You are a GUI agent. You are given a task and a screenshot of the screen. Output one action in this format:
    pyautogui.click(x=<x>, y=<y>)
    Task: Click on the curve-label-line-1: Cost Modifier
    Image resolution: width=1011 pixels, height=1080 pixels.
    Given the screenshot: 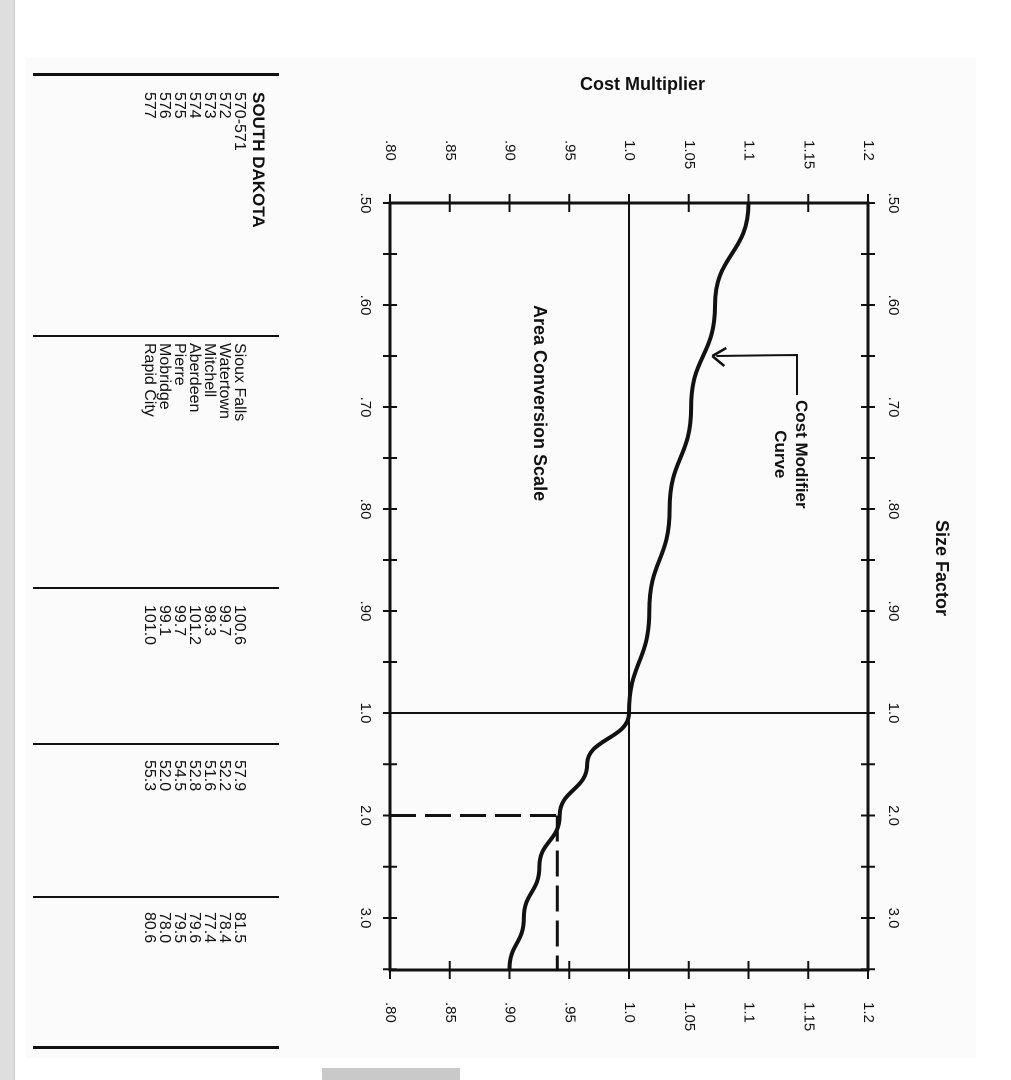 What is the action you would take?
    pyautogui.click(x=801, y=454)
    